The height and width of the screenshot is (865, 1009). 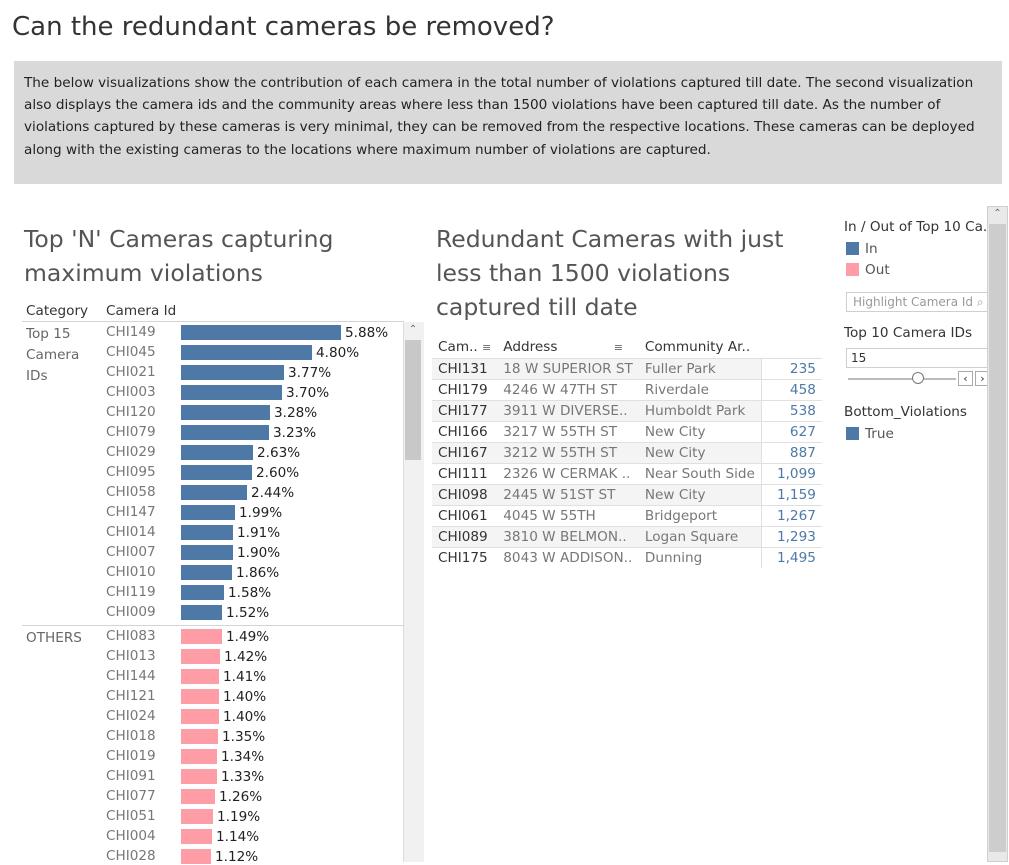 I want to click on camera-id-label: CHI028, so click(x=131, y=856).